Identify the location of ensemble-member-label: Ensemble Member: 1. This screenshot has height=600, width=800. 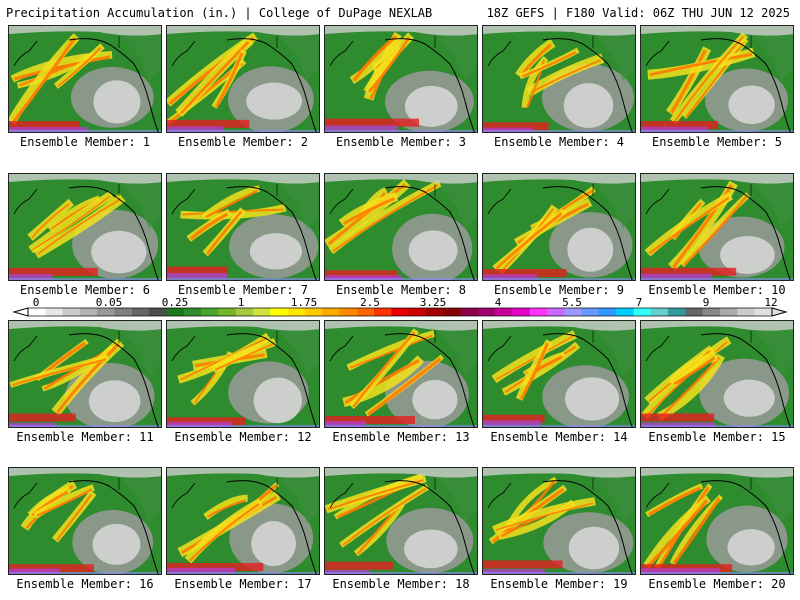
(85, 142).